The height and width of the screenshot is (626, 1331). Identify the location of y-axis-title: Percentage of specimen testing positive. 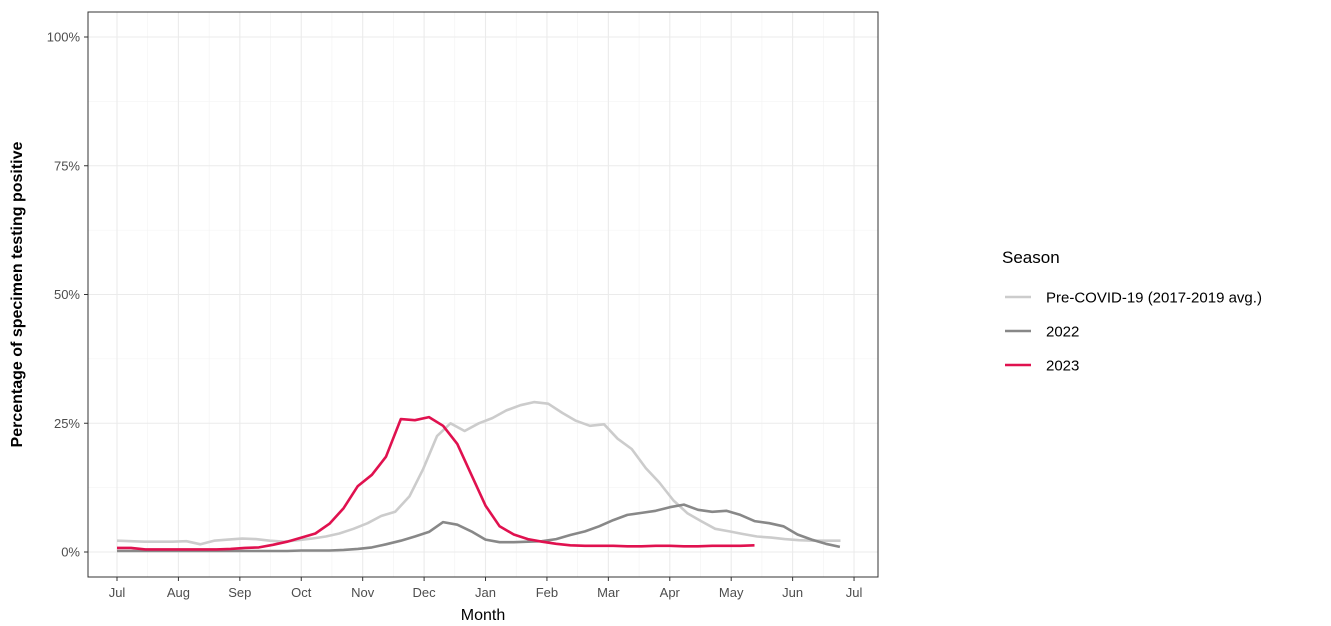
(17, 294).